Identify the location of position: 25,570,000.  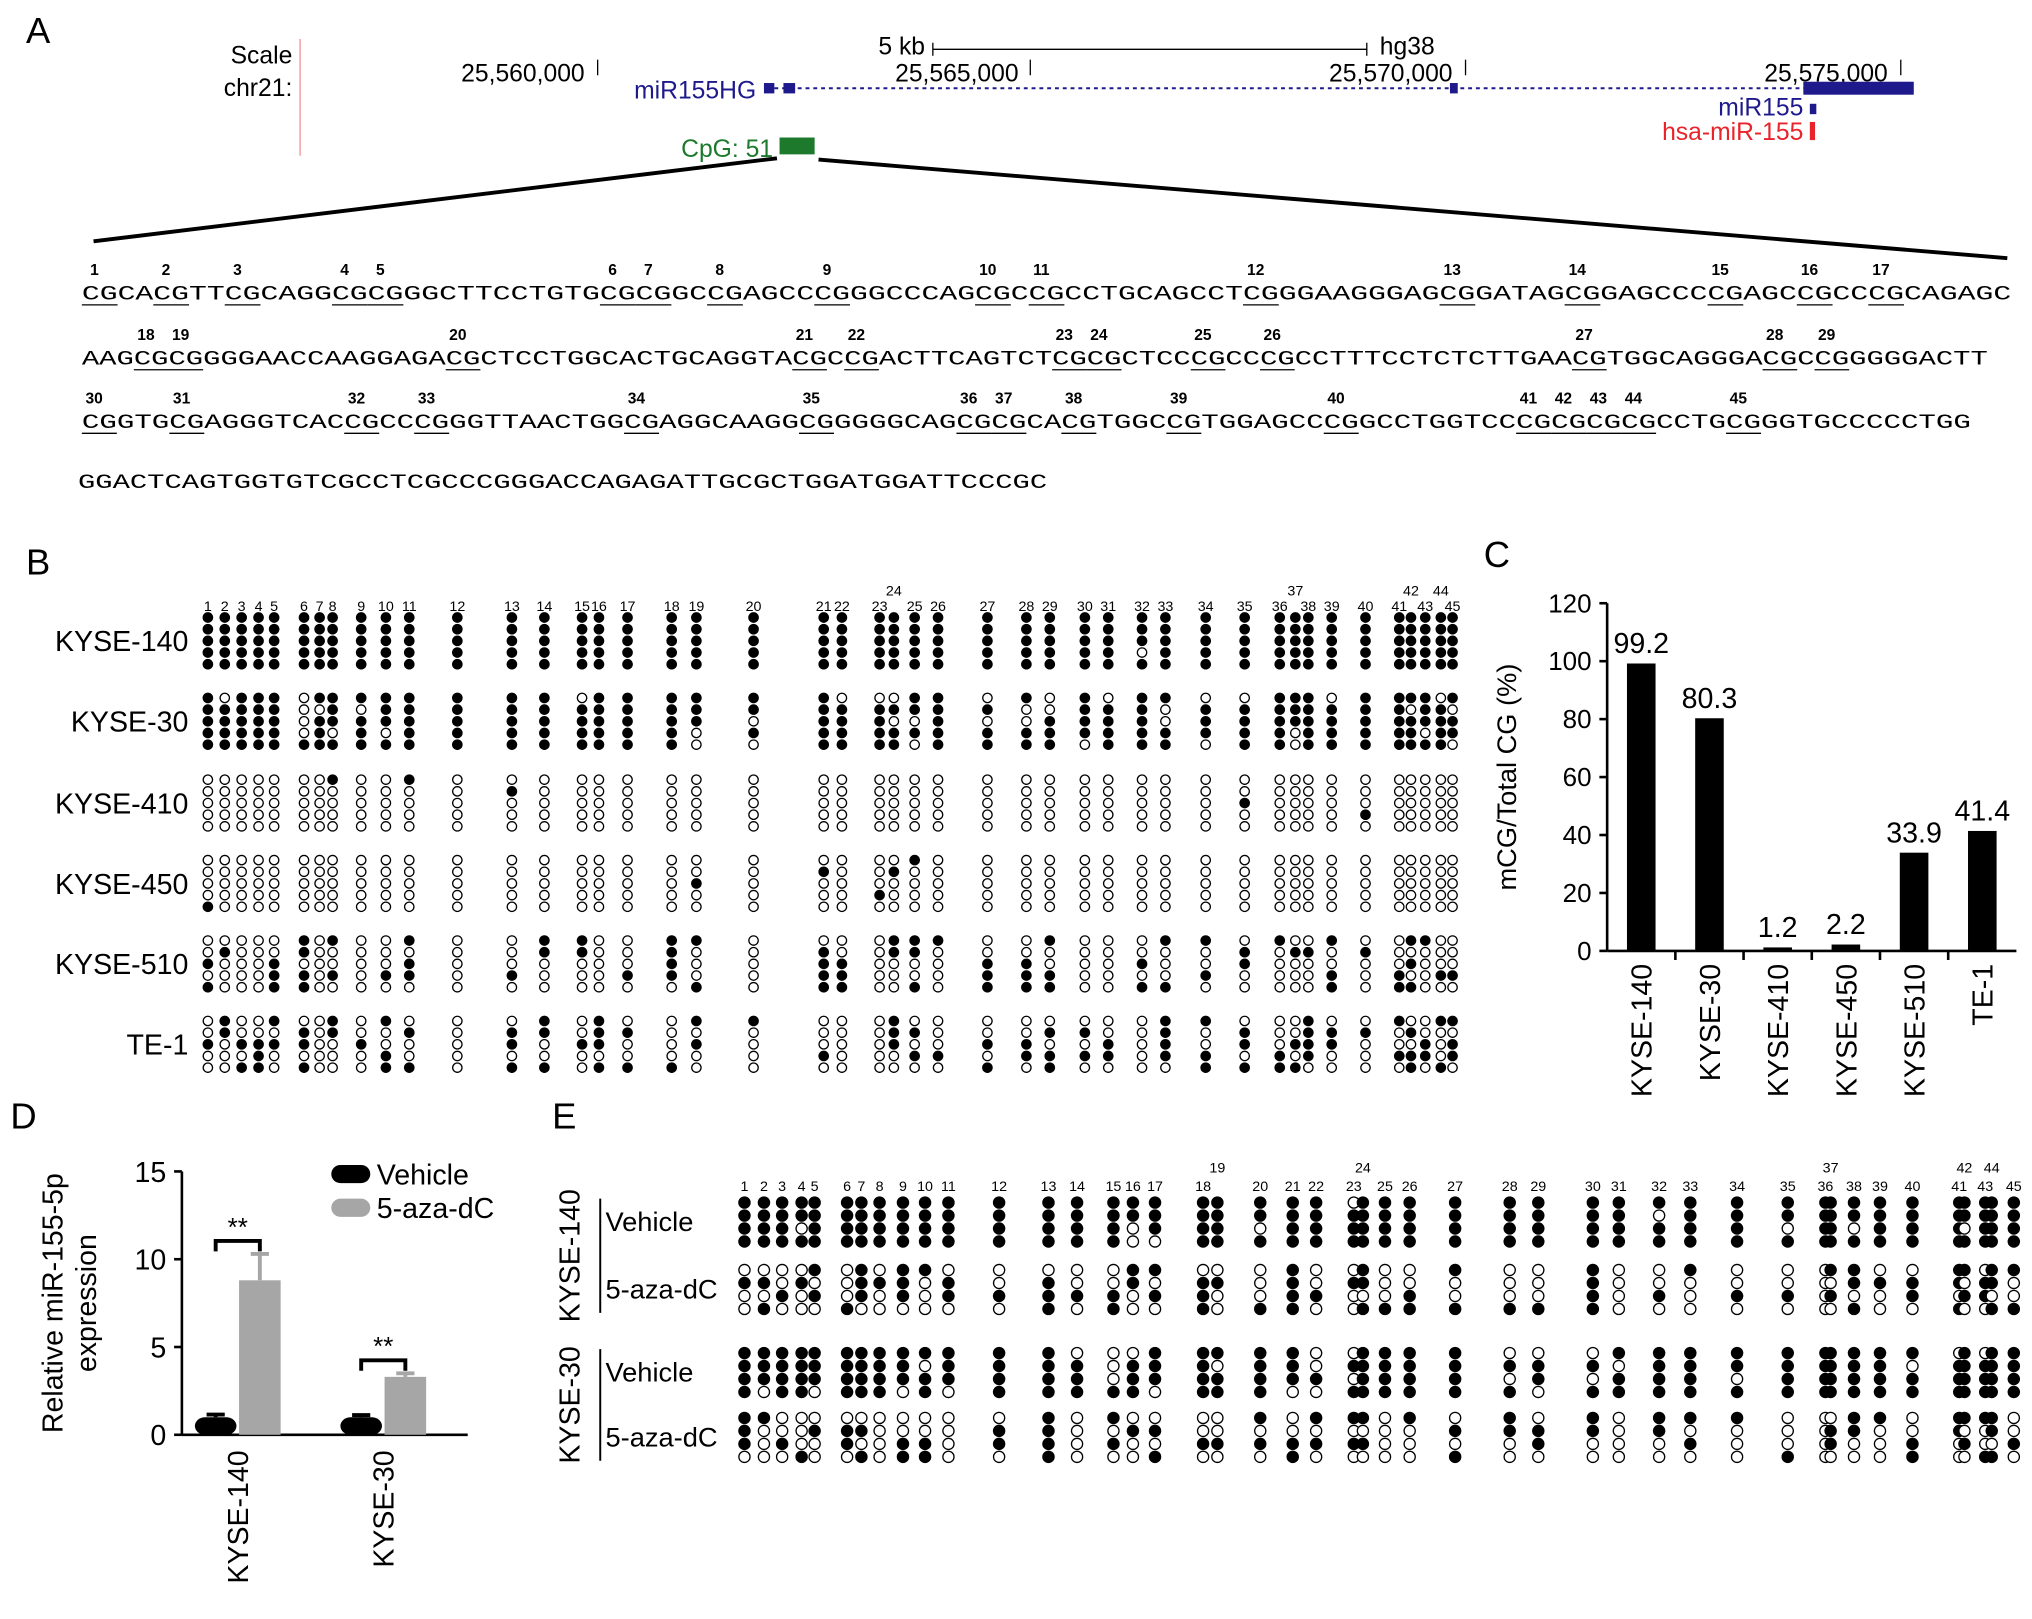
(1390, 74).